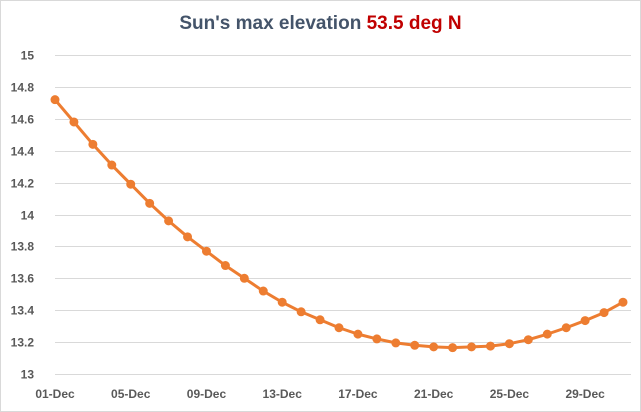 The image size is (641, 412). I want to click on y-tick-label-2: 13.4, so click(23, 311).